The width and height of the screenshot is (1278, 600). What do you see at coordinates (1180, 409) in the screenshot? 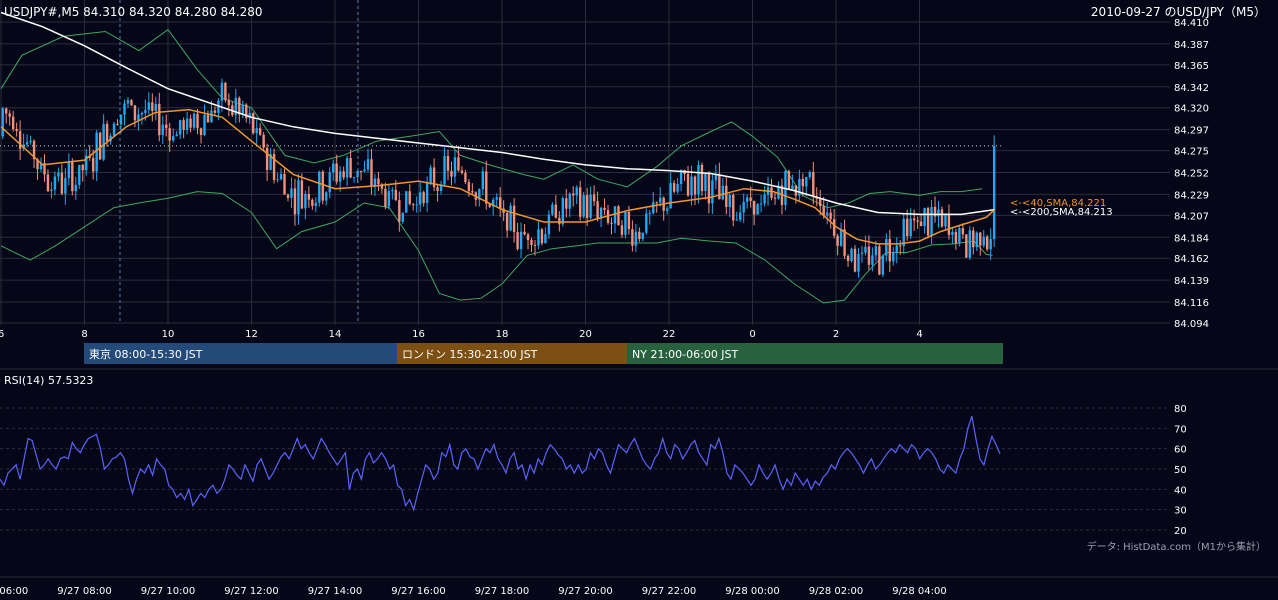
I see `rsi-tick-label: 80` at bounding box center [1180, 409].